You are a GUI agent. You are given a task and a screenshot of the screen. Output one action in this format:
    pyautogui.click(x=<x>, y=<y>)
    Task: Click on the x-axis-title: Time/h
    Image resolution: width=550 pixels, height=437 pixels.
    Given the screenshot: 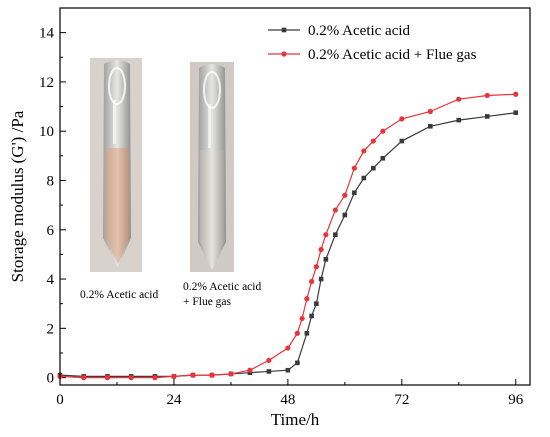 What is the action you would take?
    pyautogui.click(x=295, y=419)
    